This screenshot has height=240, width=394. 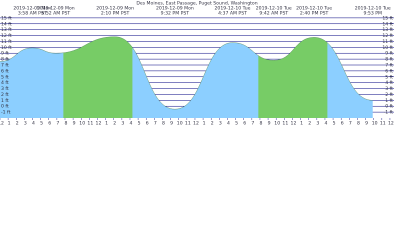 What do you see at coordinates (389, 89) in the screenshot?
I see `y-tick-label-right: 3 ft` at bounding box center [389, 89].